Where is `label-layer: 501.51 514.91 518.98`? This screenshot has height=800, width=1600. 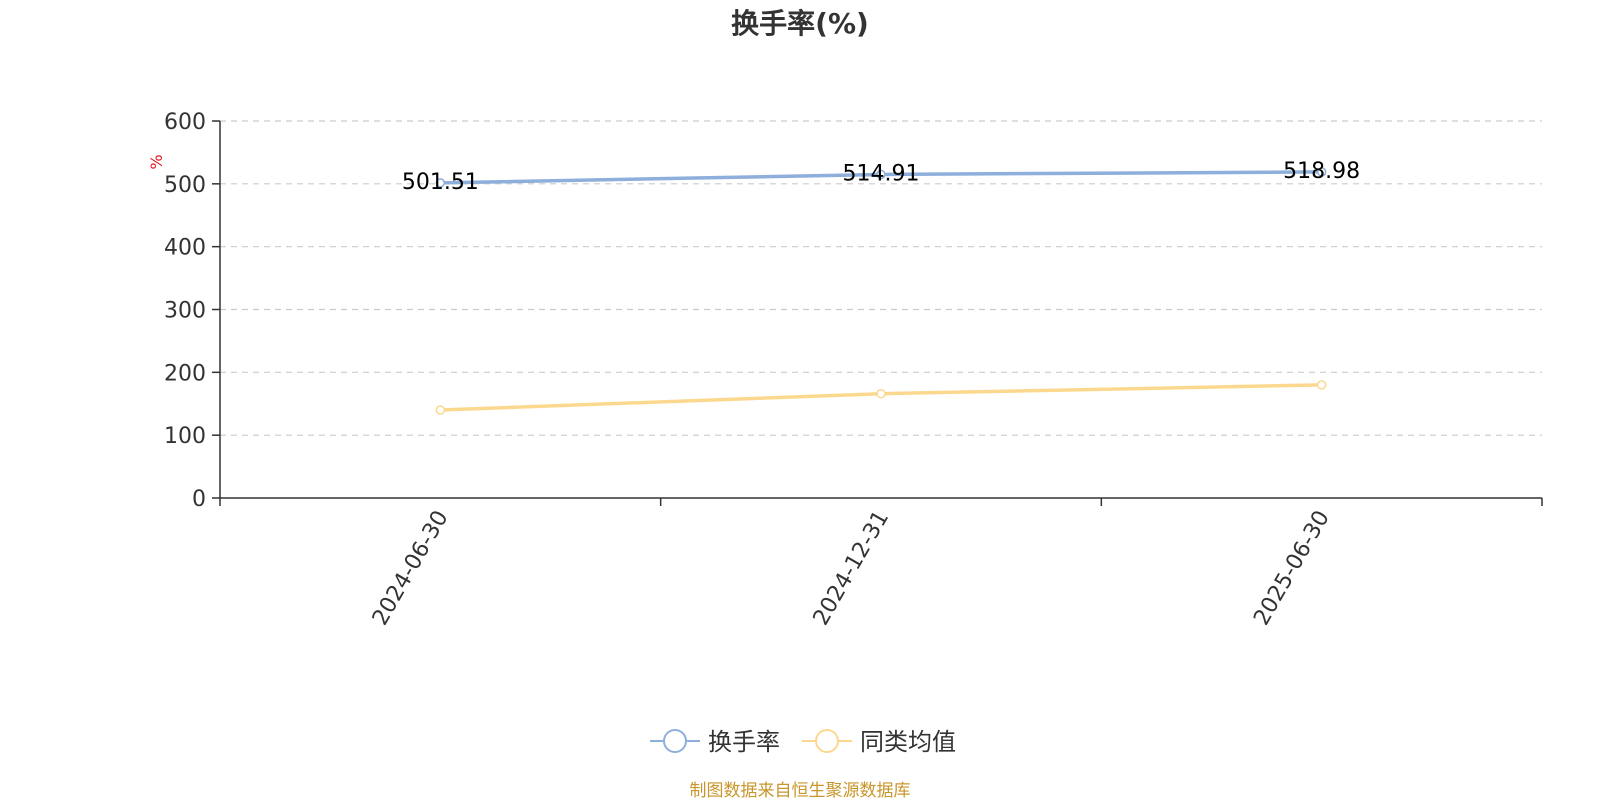
label-layer: 501.51 514.91 518.98 is located at coordinates (881, 177).